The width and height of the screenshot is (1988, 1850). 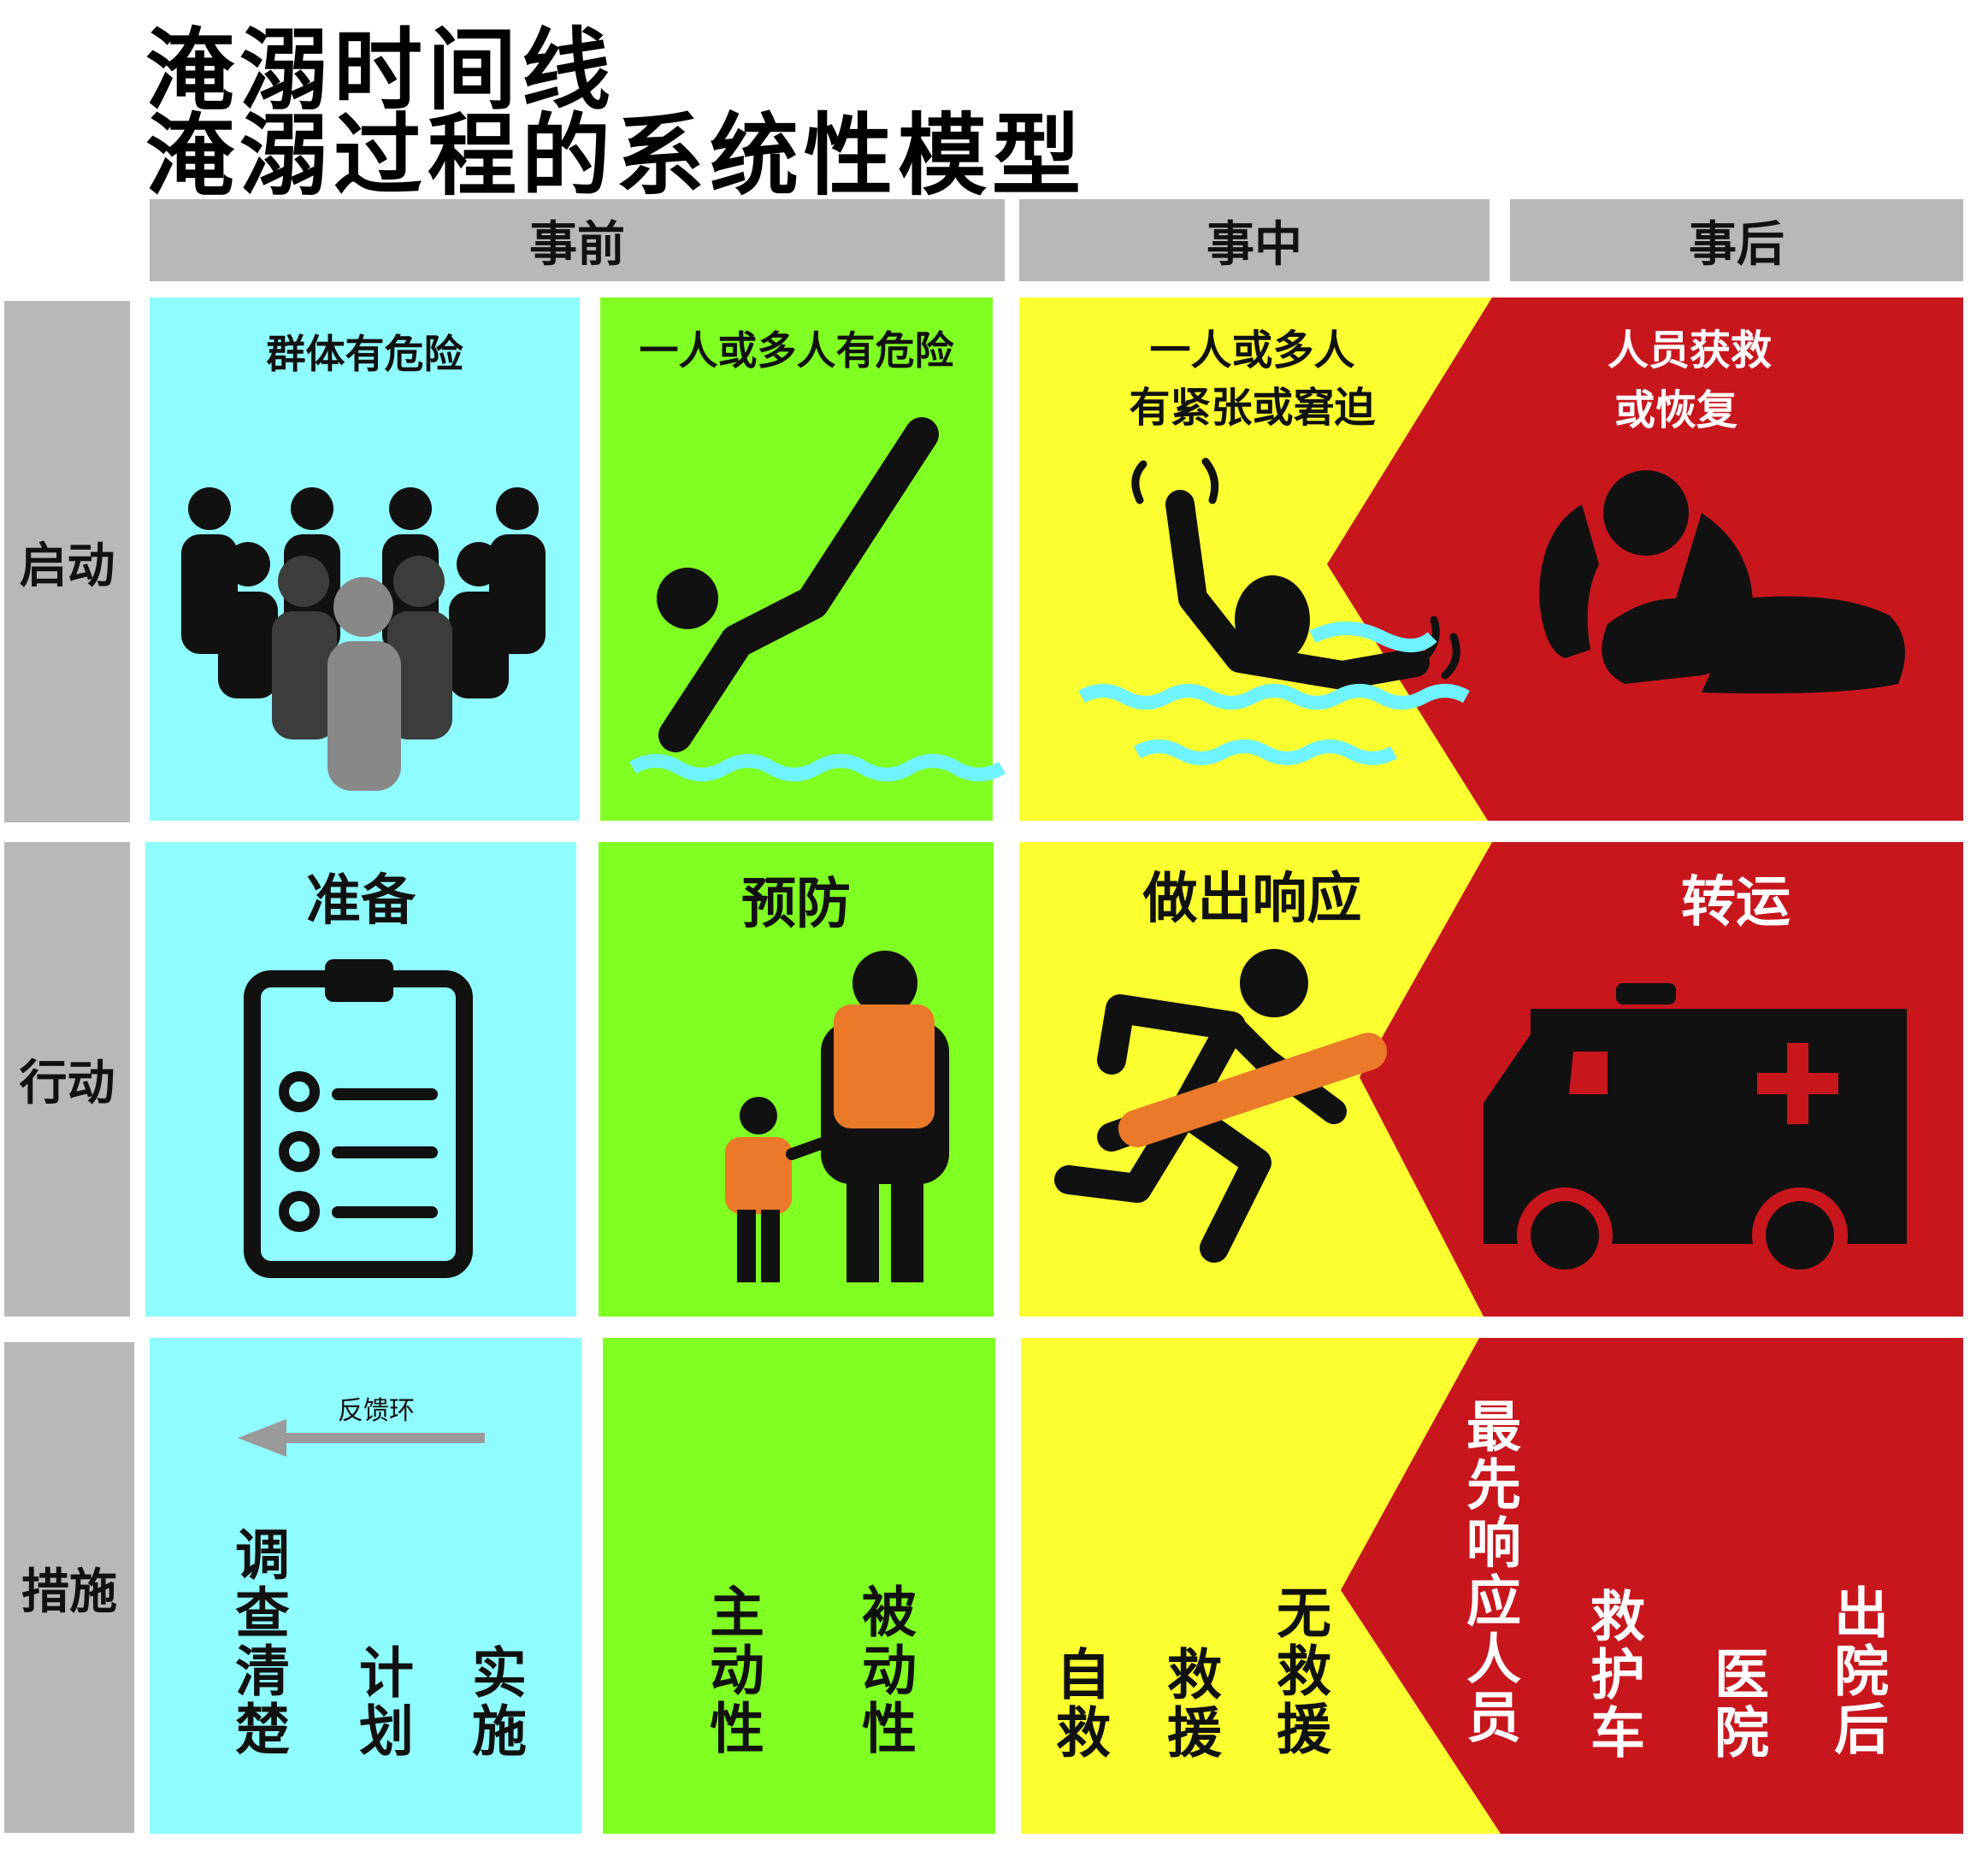 I want to click on label-respond: 做出响应, so click(x=1252, y=899).